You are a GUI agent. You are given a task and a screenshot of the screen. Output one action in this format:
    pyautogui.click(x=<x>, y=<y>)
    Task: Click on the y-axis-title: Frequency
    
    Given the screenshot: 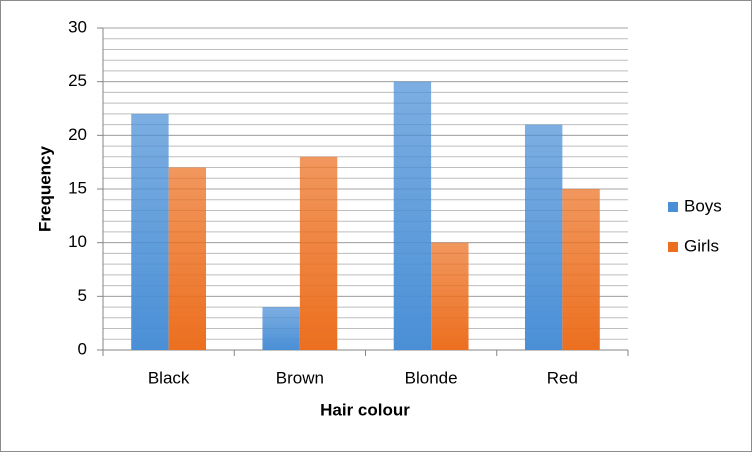 What is the action you would take?
    pyautogui.click(x=44, y=188)
    